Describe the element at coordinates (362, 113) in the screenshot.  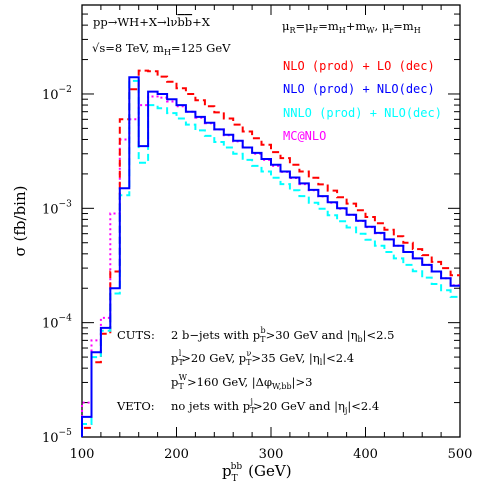
I see `legend-entry-3: NNLO (prod) + NLO(dec)` at that location.